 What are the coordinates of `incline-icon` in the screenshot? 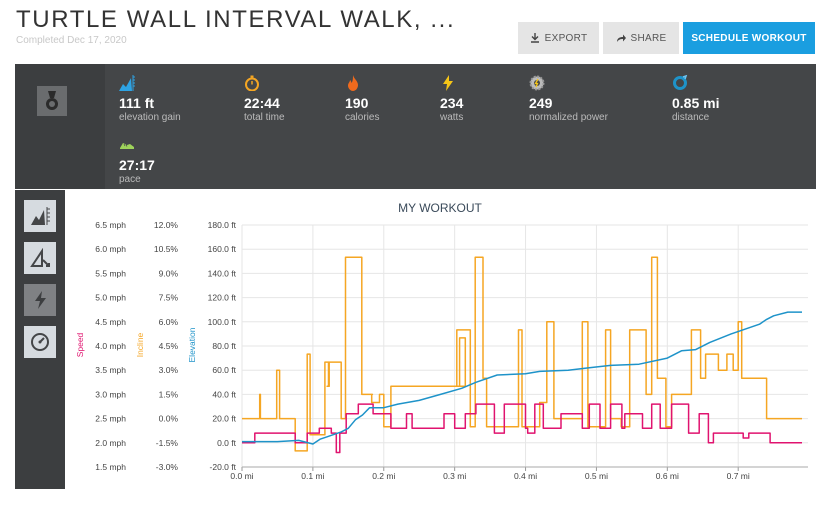 It's located at (40, 257).